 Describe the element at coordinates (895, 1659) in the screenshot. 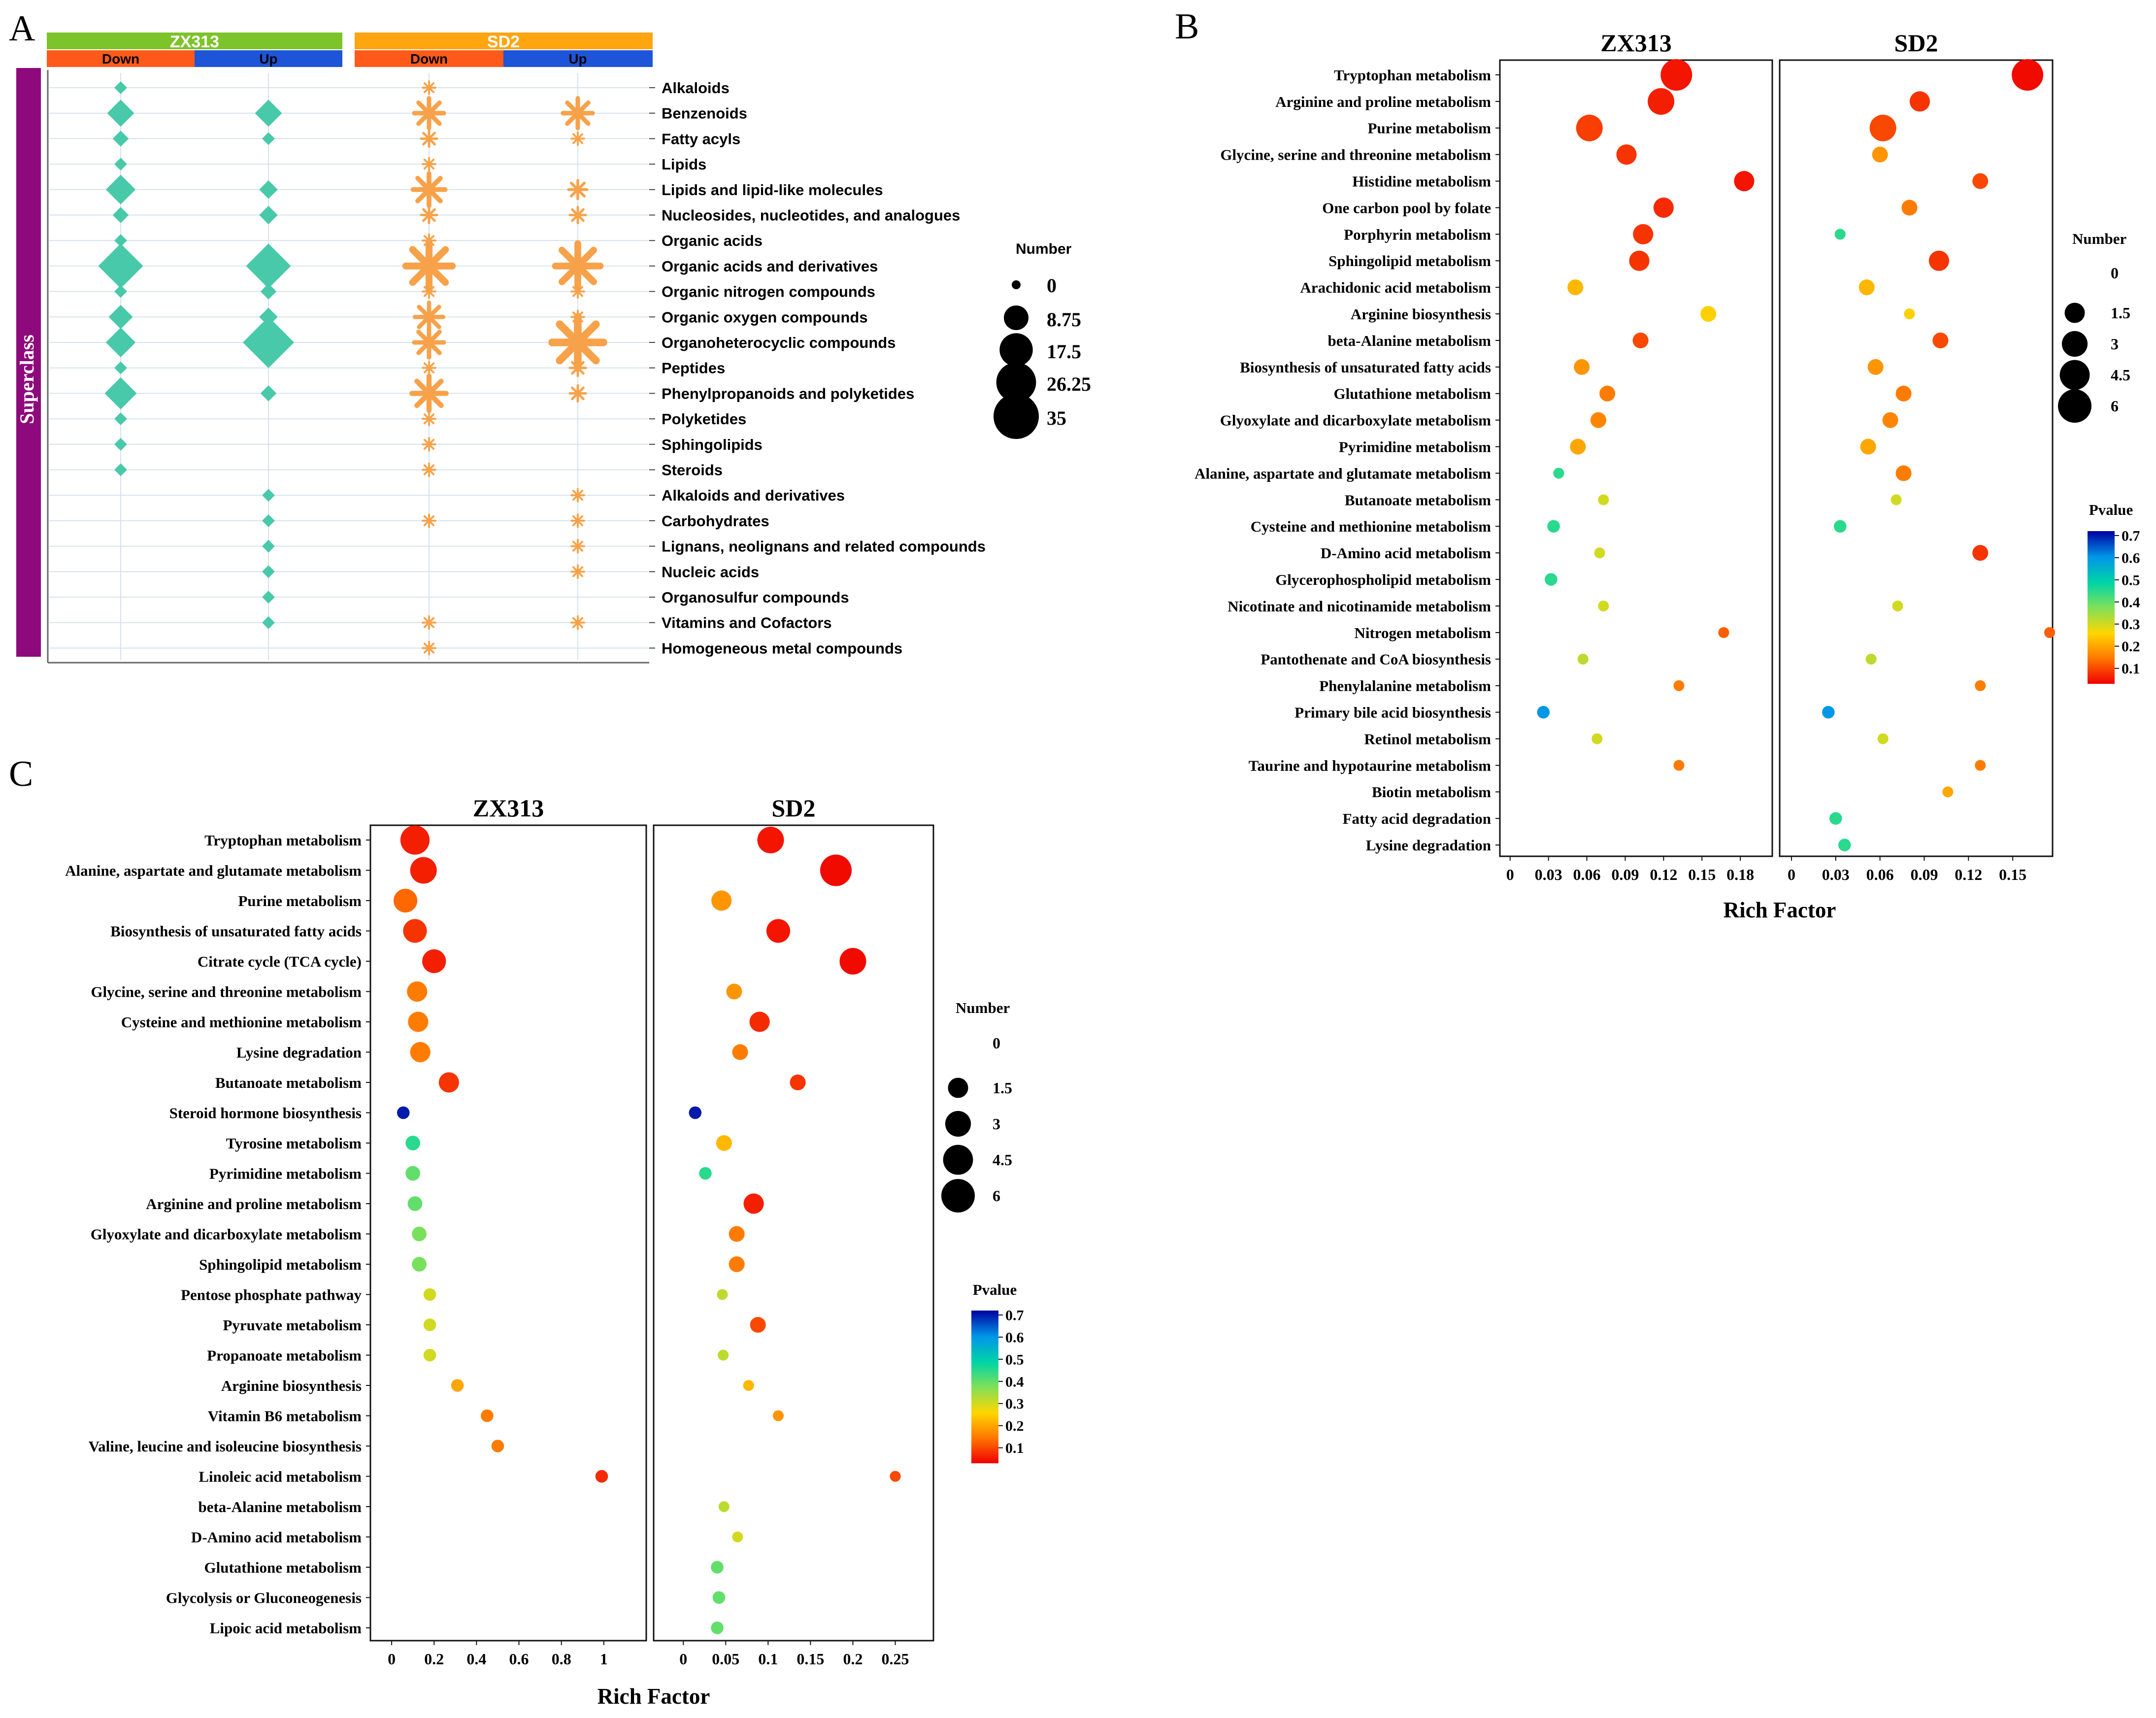

I see `panel-c-x-tick-label: 0.25` at that location.